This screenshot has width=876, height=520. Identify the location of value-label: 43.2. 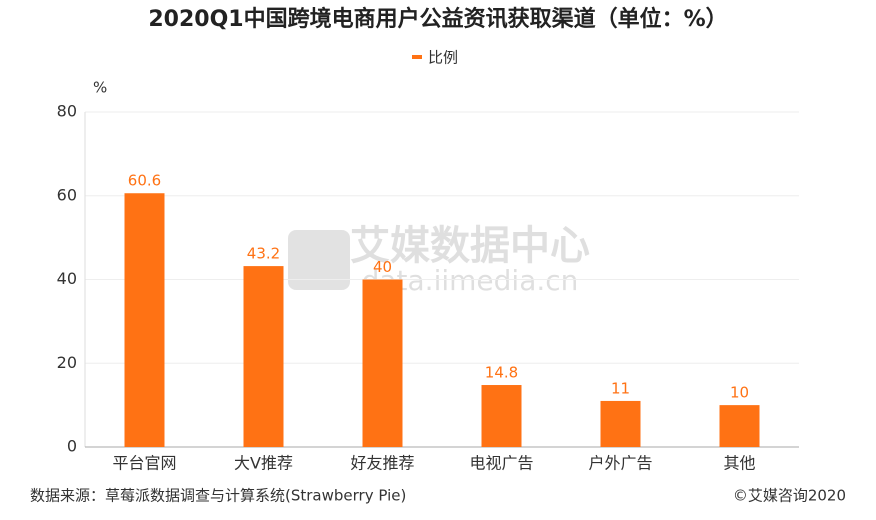
(263, 254).